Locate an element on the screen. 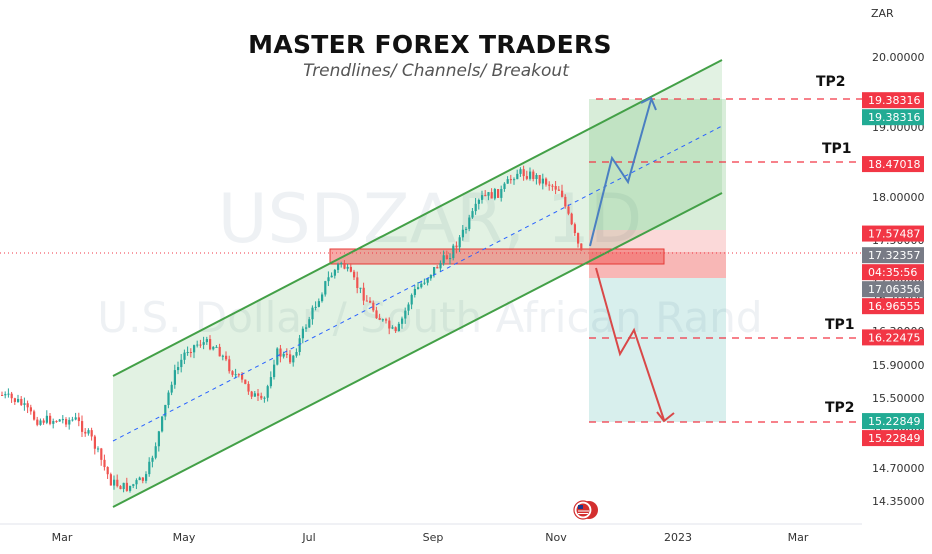 The image size is (932, 554). long-profit-zone is located at coordinates (657, 164).